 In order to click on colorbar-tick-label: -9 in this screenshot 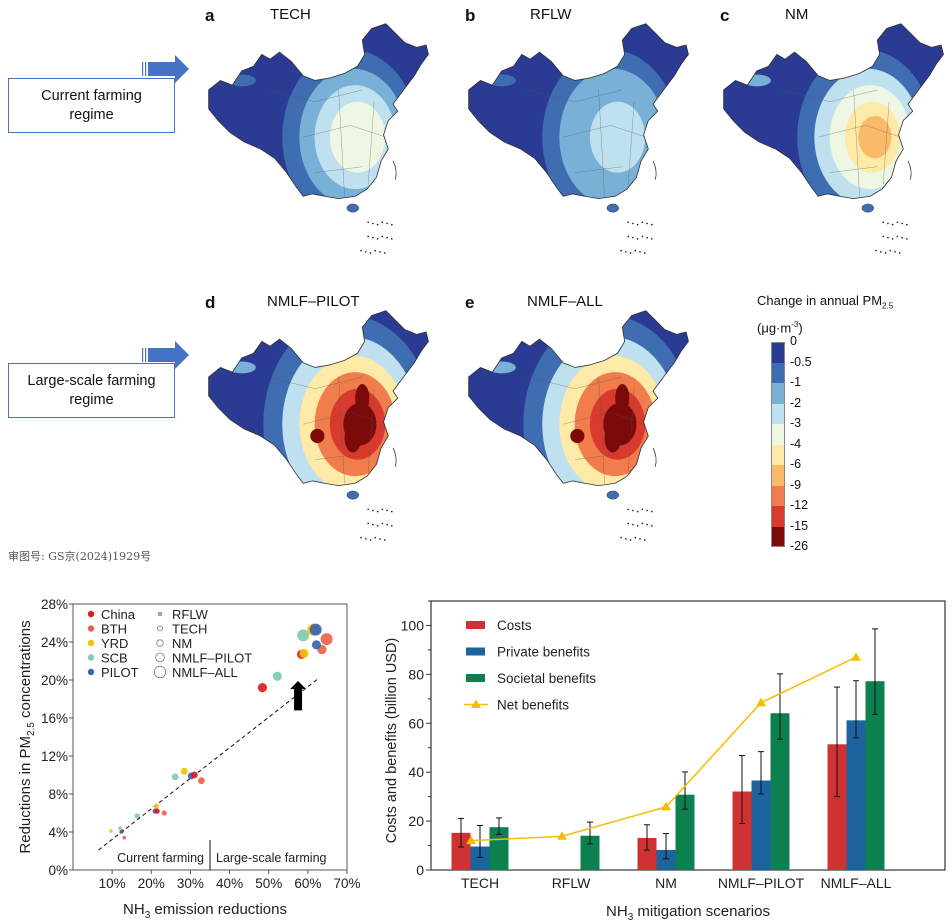, I will do `click(796, 484)`.